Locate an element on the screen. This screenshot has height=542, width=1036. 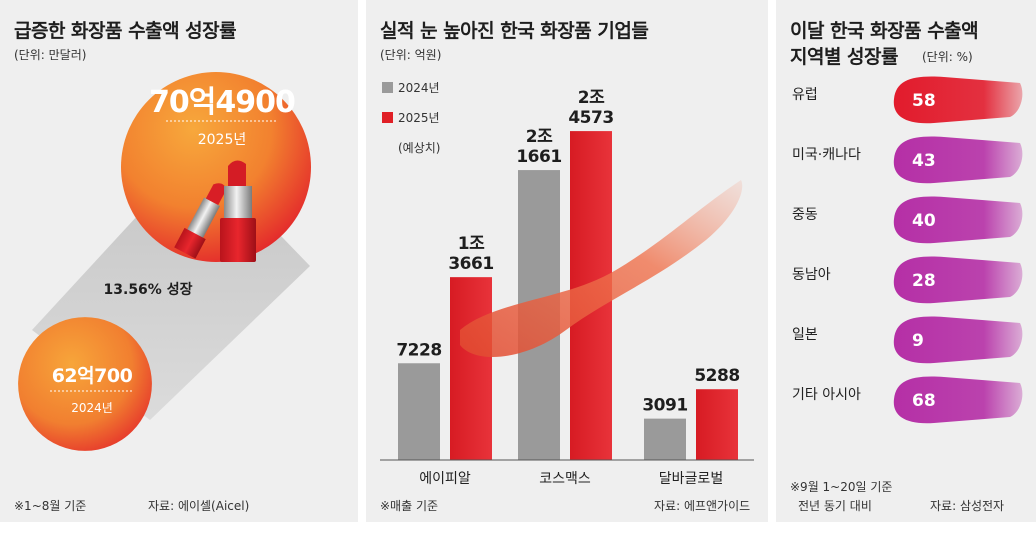
x-label-2: 달바글로벌 is located at coordinates (691, 479).